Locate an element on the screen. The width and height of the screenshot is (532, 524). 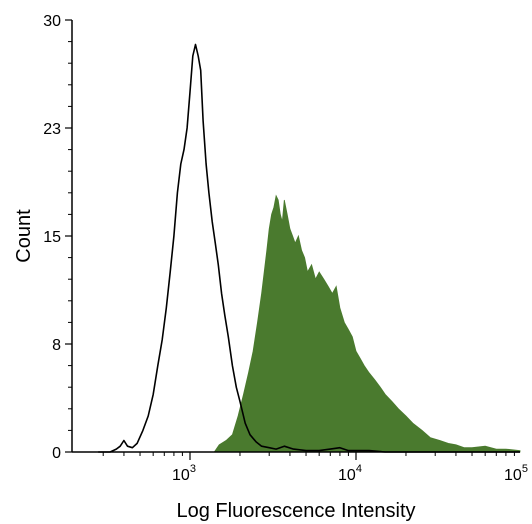
y-tick-label: 0 is located at coordinates (56, 453).